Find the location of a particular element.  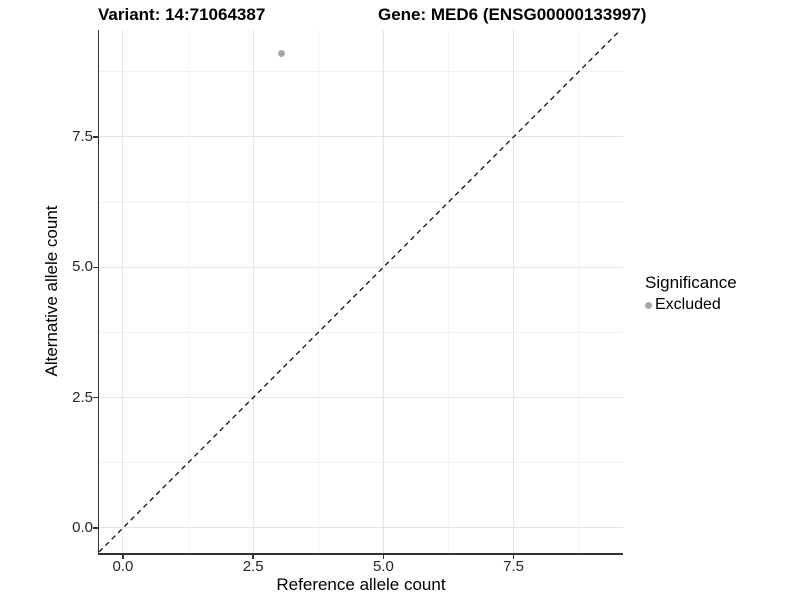

plot-title-gene: Gene: MED6 (ENSG00000133997) is located at coordinates (512, 14).